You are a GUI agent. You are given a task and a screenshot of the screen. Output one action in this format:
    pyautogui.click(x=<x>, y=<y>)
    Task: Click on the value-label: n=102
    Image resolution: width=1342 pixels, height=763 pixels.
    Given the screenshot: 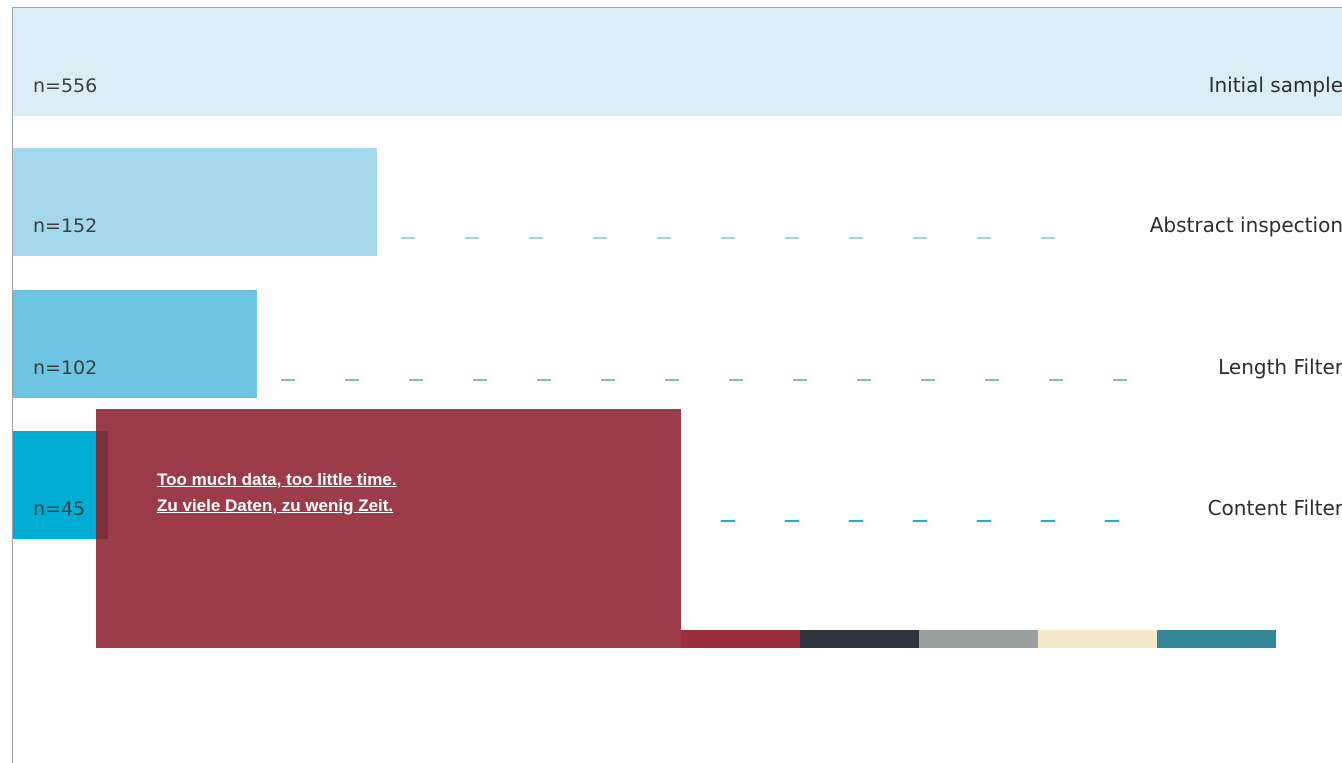 What is the action you would take?
    pyautogui.click(x=65, y=368)
    